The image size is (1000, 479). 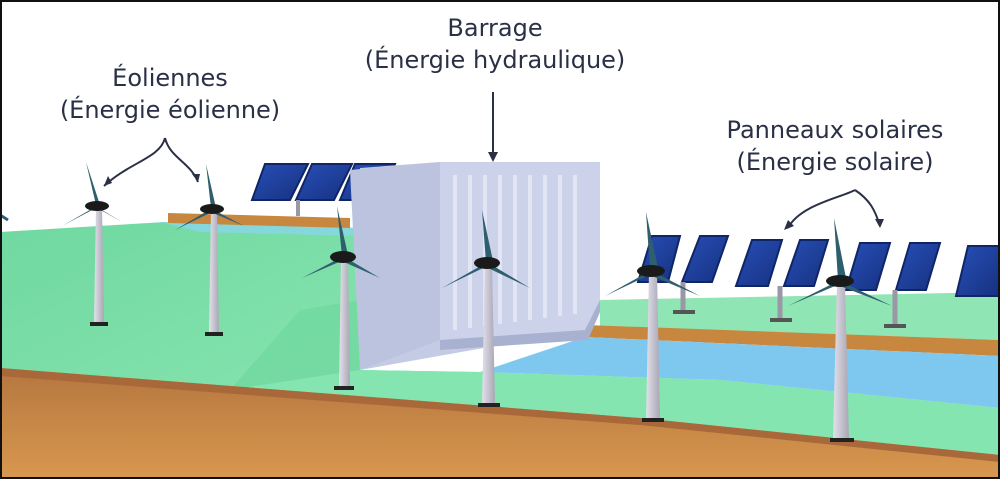 I want to click on wind-label-subtitle: (Énergie éolienne), so click(x=170, y=110).